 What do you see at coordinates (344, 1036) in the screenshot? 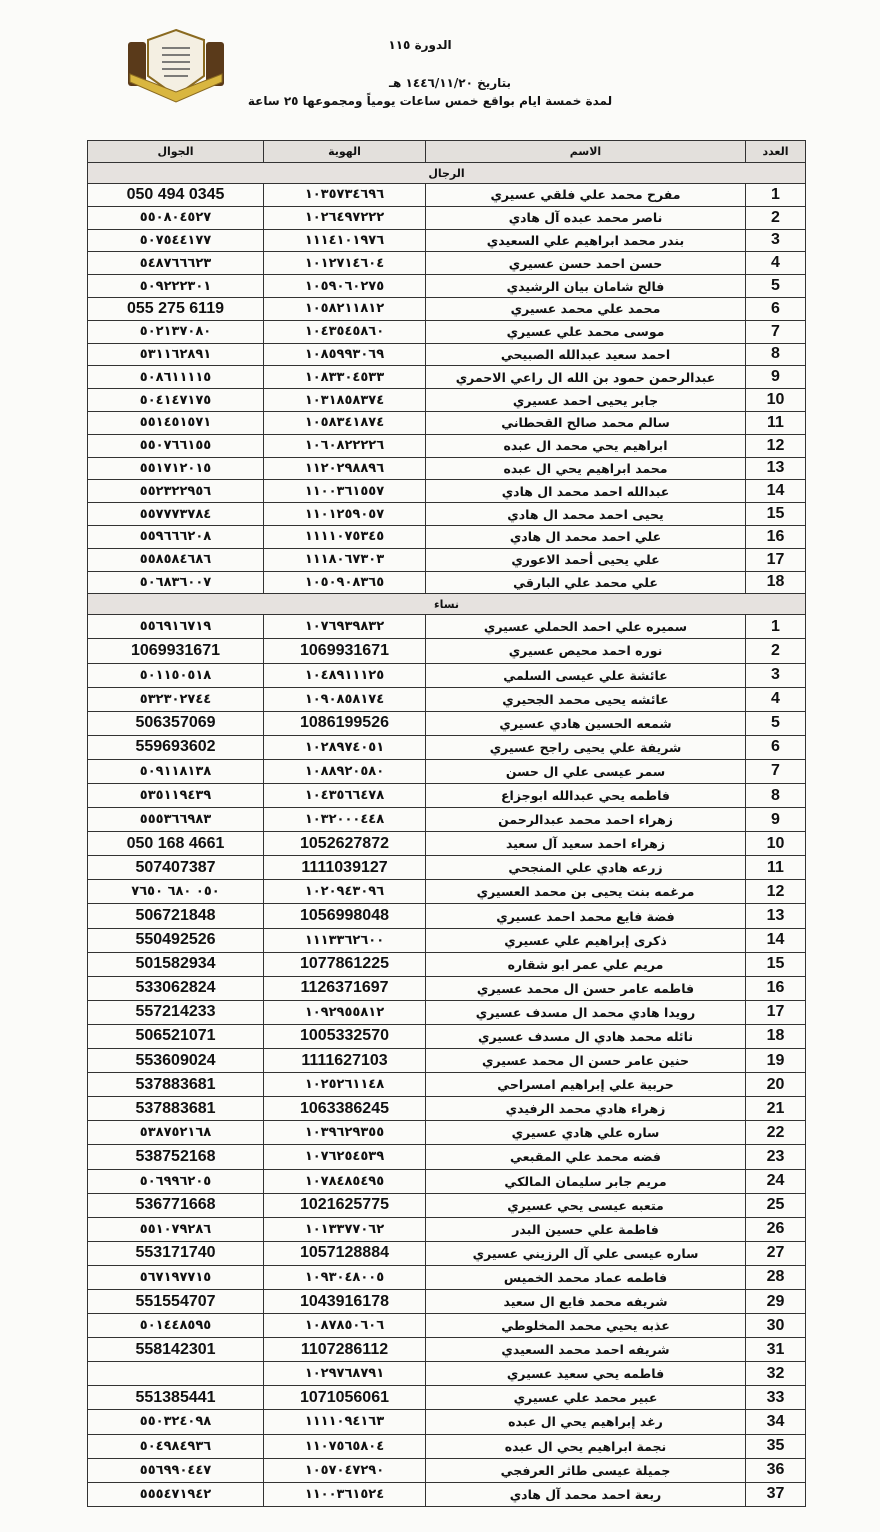
I see `national-id: 1005332570` at bounding box center [344, 1036].